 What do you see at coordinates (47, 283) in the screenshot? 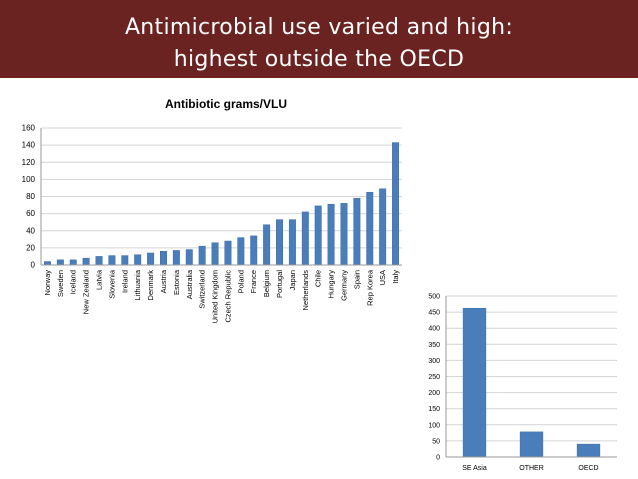
I see `x-category-label: Norway` at bounding box center [47, 283].